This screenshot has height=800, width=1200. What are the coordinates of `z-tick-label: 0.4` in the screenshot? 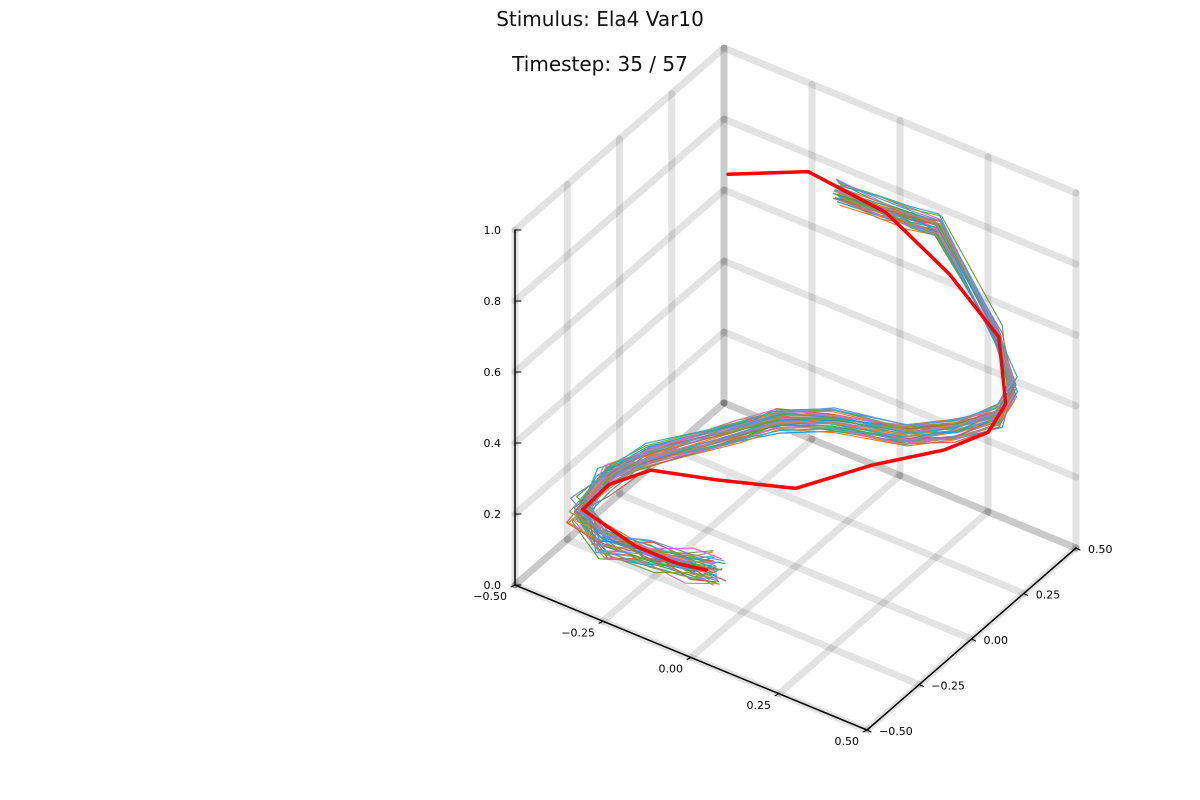 It's located at (493, 443).